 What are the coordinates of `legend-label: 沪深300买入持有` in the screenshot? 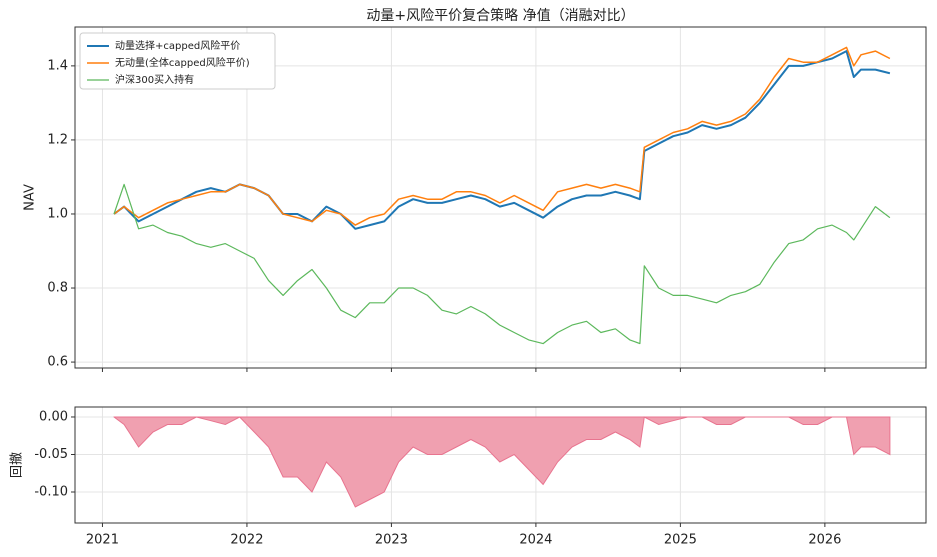 It's located at (154, 79).